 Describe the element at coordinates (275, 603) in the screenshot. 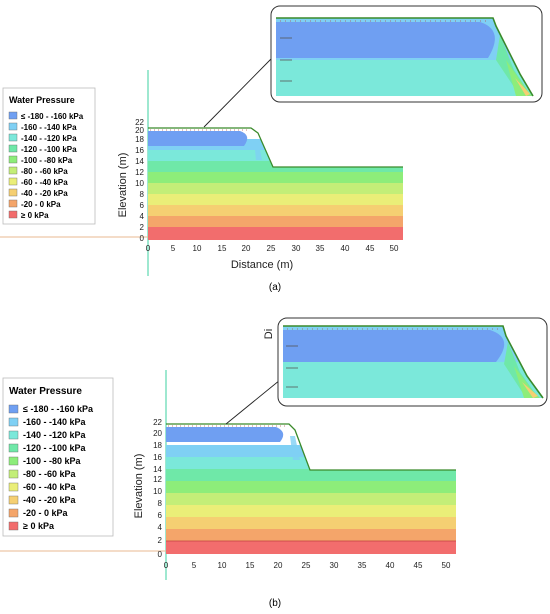

I see `caption-b: (b)` at that location.